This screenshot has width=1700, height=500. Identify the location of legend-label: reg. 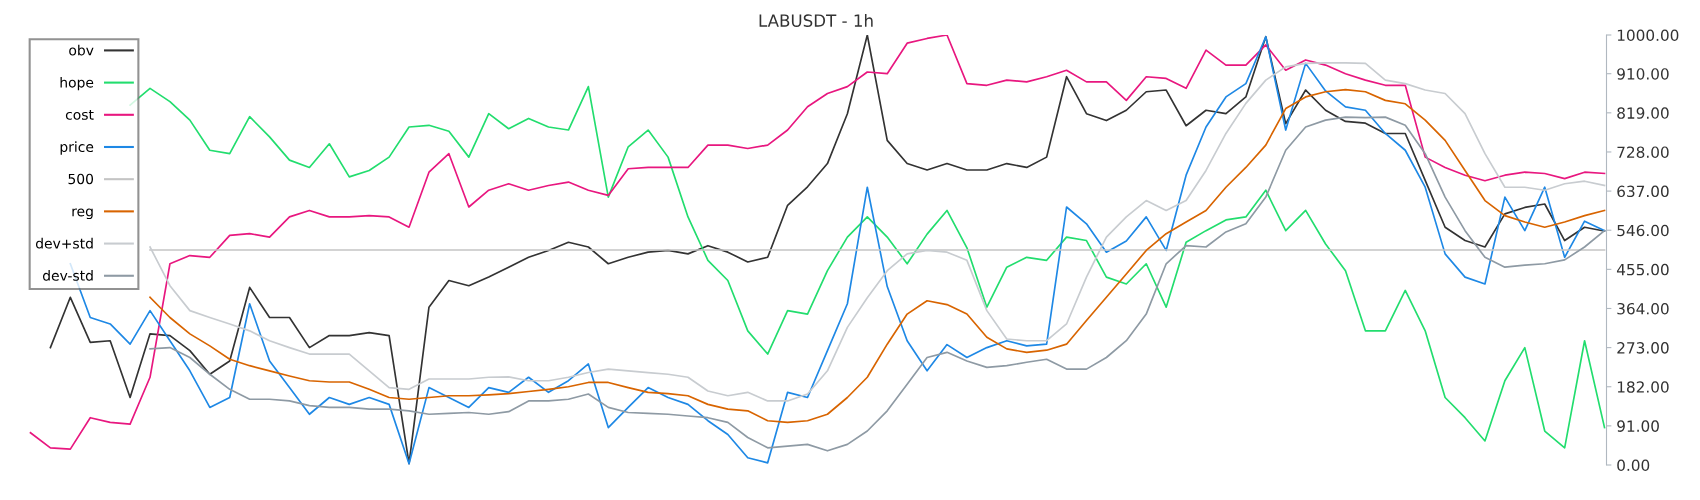
(82, 214).